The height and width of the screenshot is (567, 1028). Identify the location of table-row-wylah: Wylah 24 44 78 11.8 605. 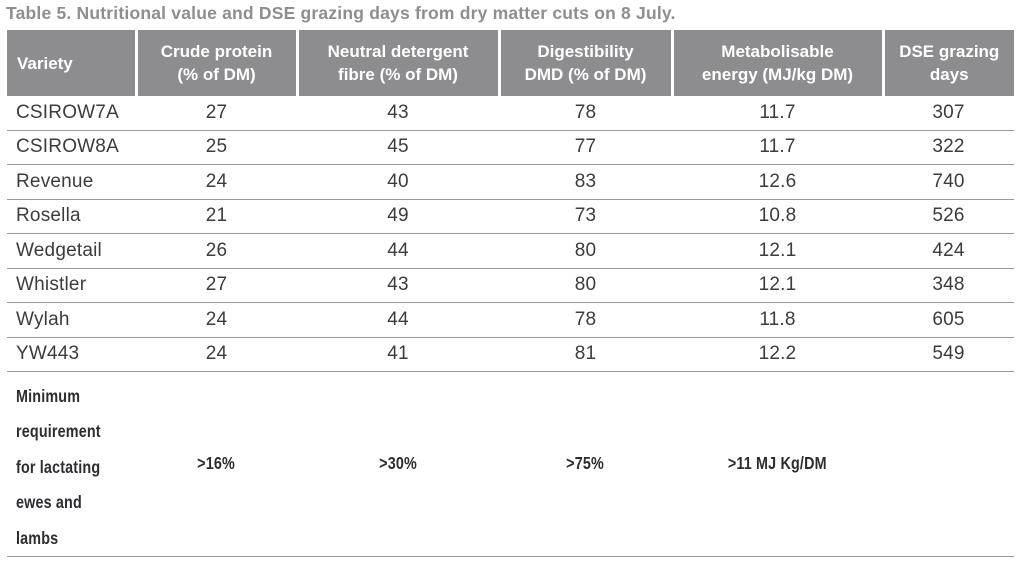
(510, 320).